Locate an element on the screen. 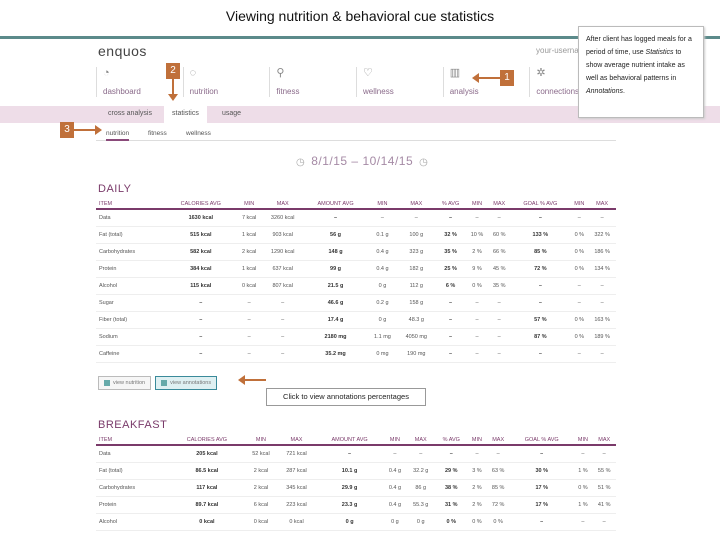  subnav-statistics: statistics is located at coordinates (185, 114).